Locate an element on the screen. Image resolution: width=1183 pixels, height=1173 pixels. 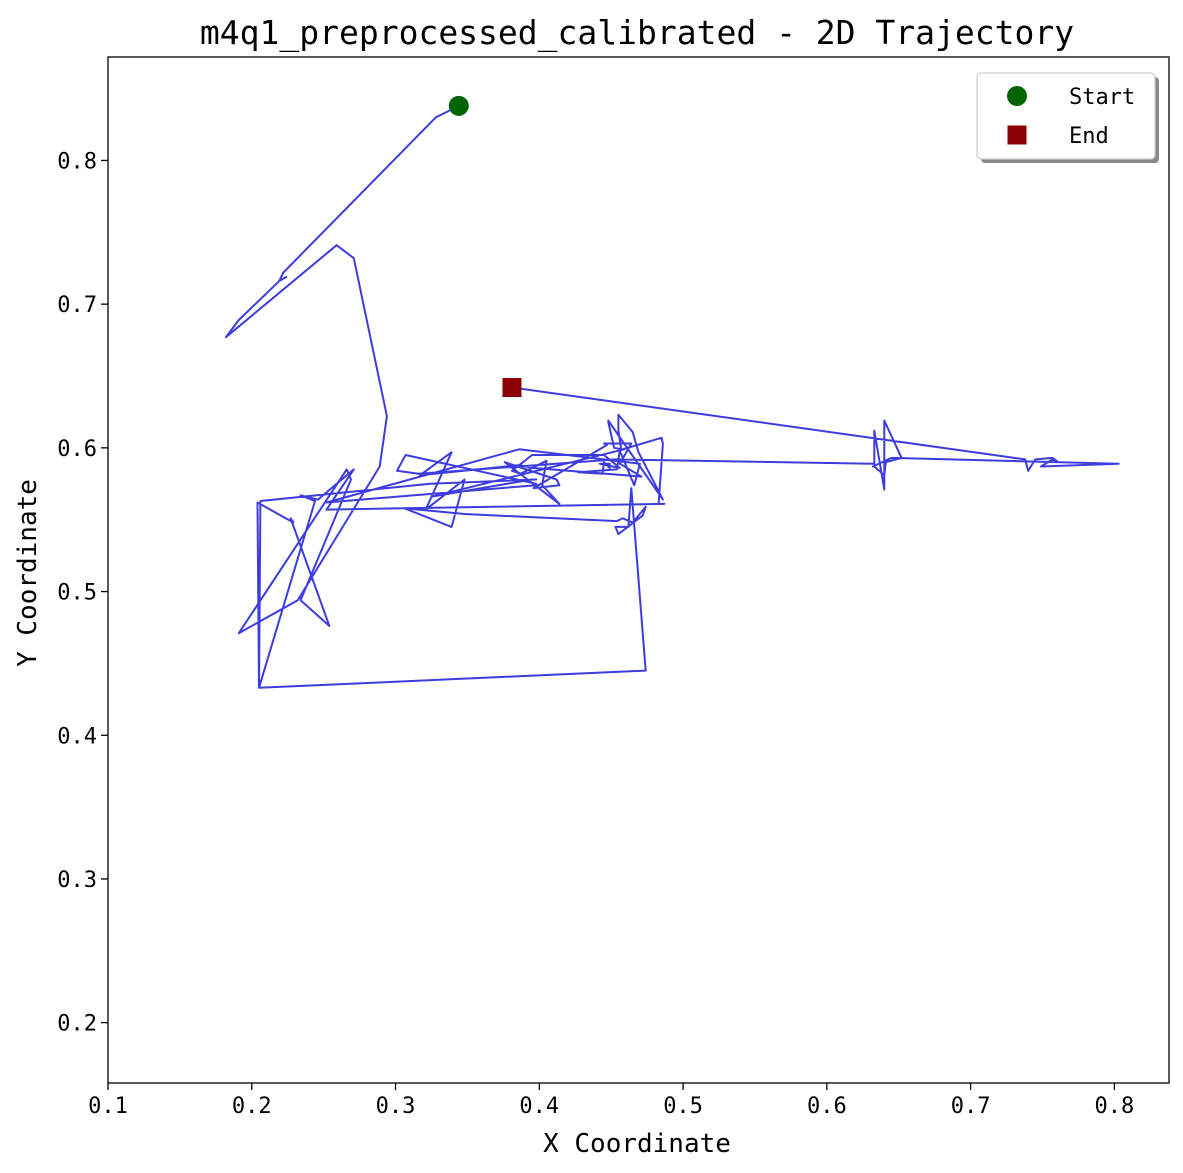
y-tick-label: 0.3 is located at coordinates (77, 880).